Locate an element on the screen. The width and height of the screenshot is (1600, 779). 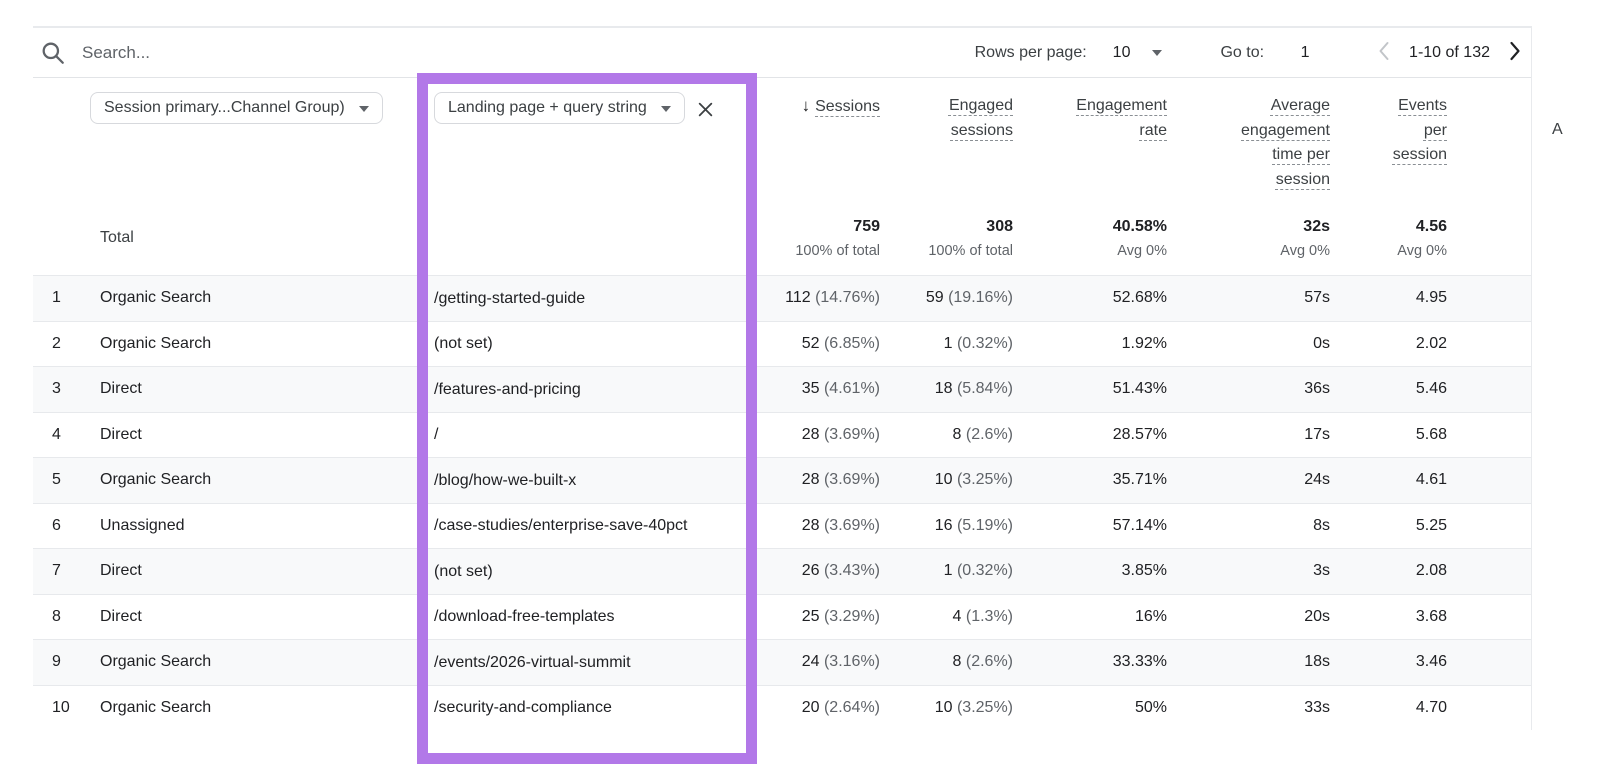
row-sessions: 24 (3.16%) is located at coordinates (840, 662).